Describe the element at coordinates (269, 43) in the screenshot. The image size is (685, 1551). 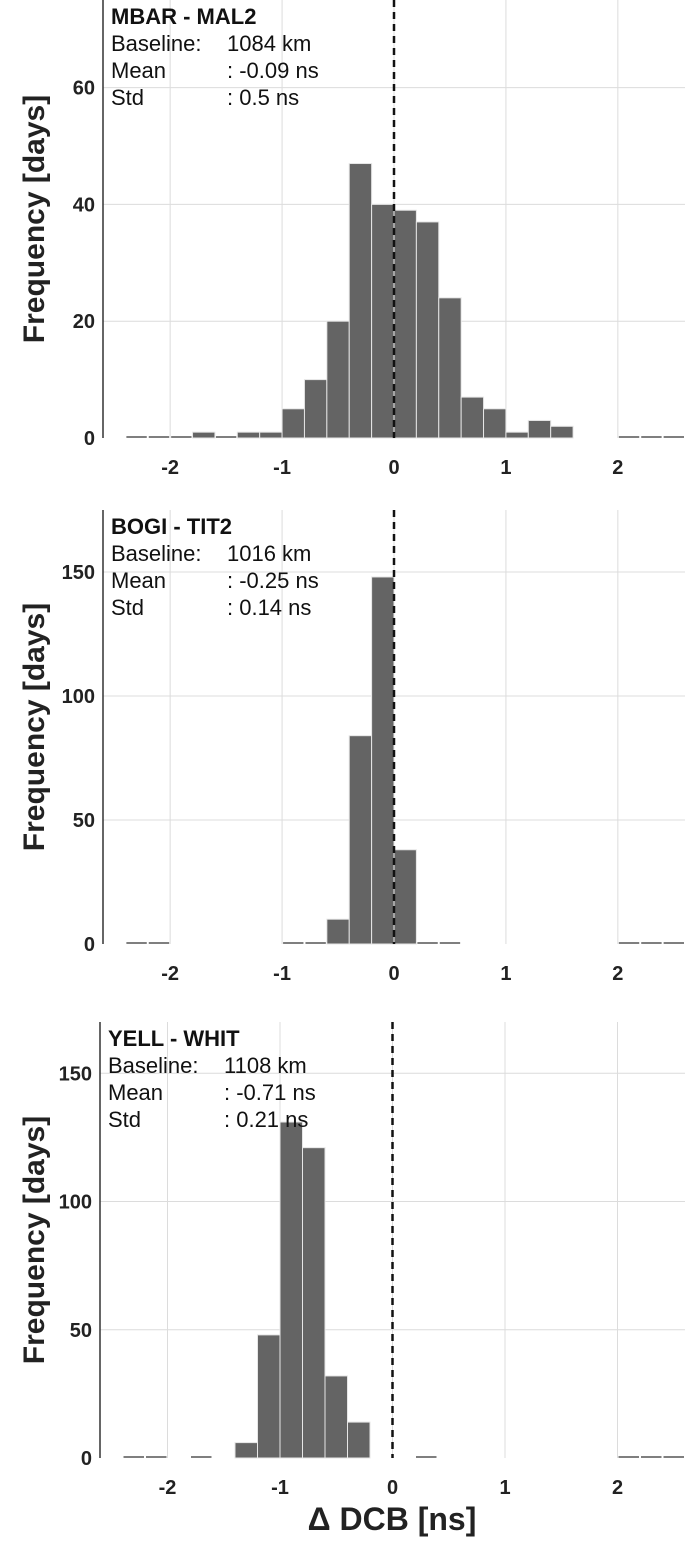
I see `baseline-value: 1084 km` at that location.